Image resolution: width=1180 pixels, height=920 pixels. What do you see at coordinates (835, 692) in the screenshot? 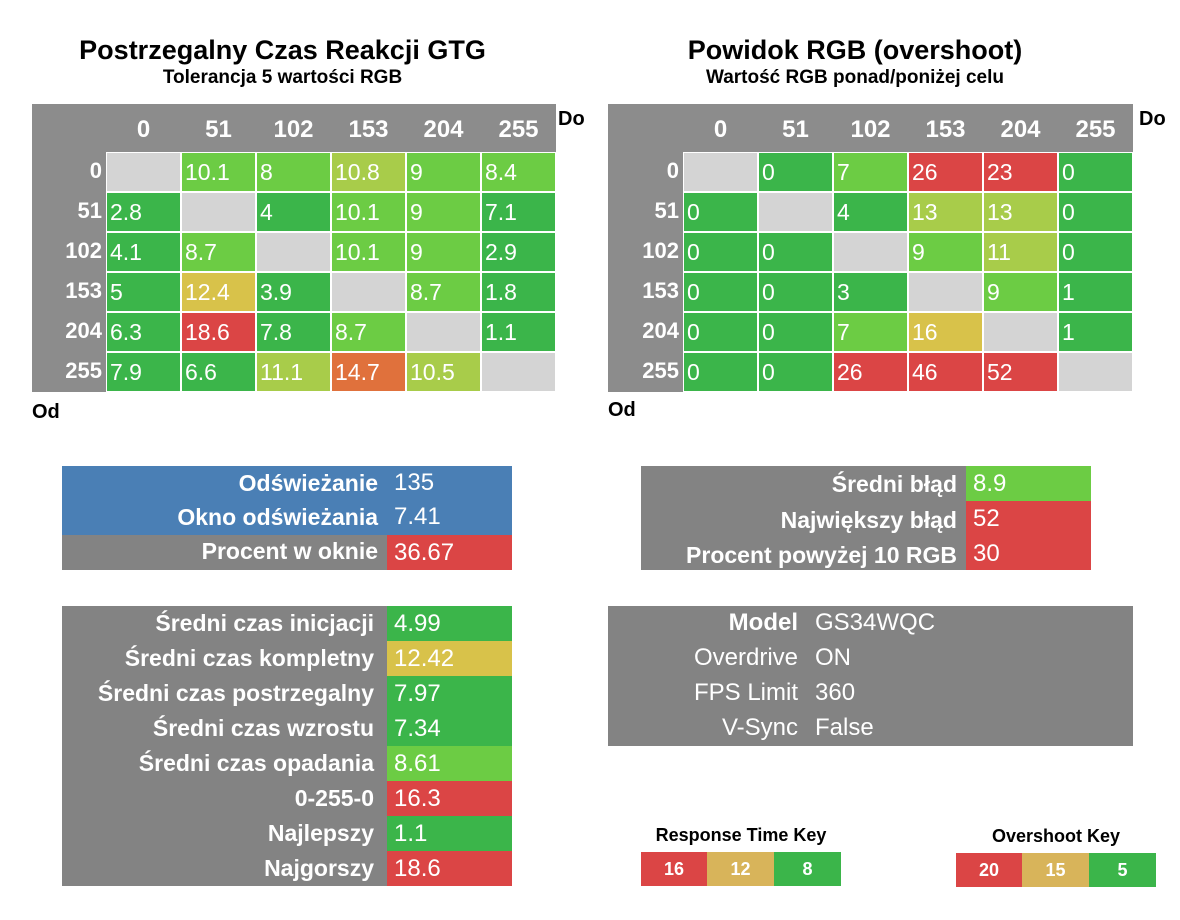
I see `info-value: 360` at bounding box center [835, 692].